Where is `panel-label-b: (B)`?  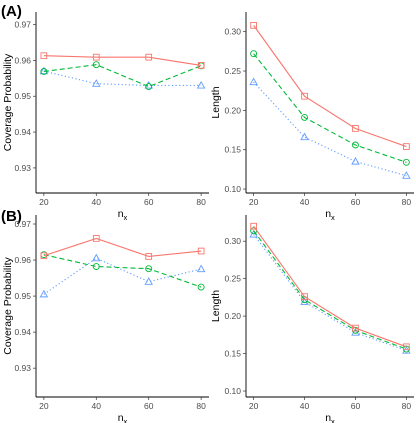
panel-label-b: (B) is located at coordinates (11, 216).